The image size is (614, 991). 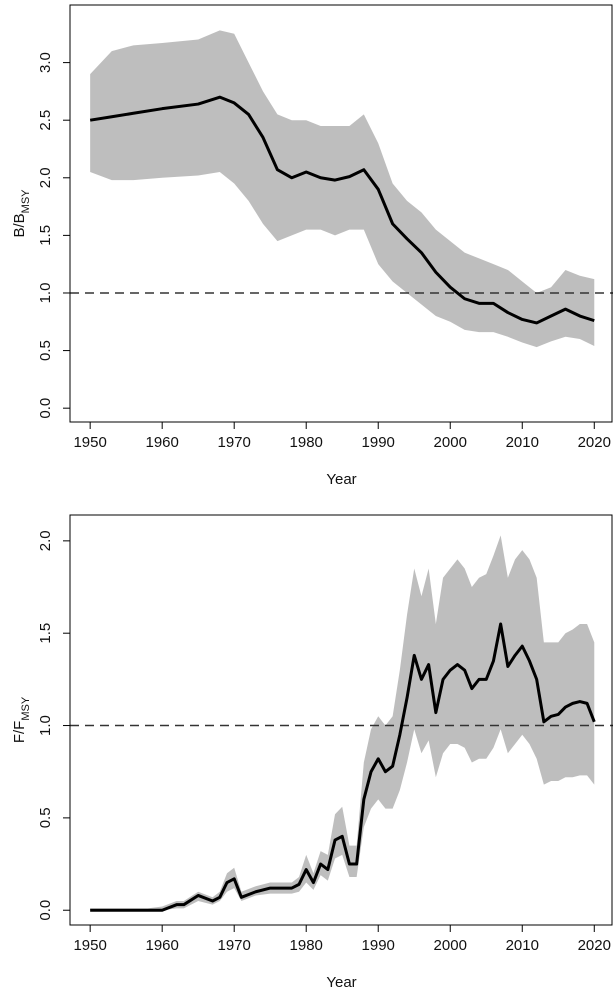 I want to click on y-axis-label: F/FMSY, so click(x=21, y=719).